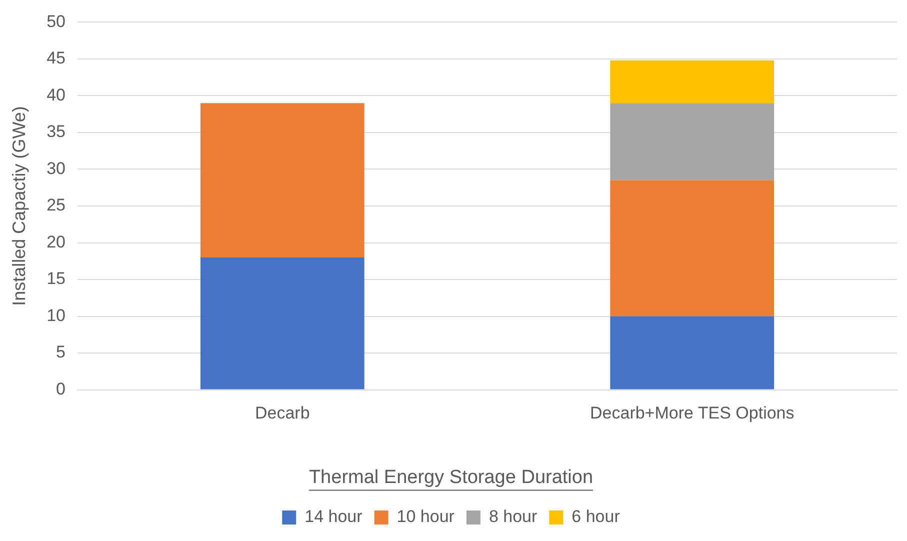 This screenshot has width=907, height=541. What do you see at coordinates (425, 516) in the screenshot?
I see `legend-label: 10 hour` at bounding box center [425, 516].